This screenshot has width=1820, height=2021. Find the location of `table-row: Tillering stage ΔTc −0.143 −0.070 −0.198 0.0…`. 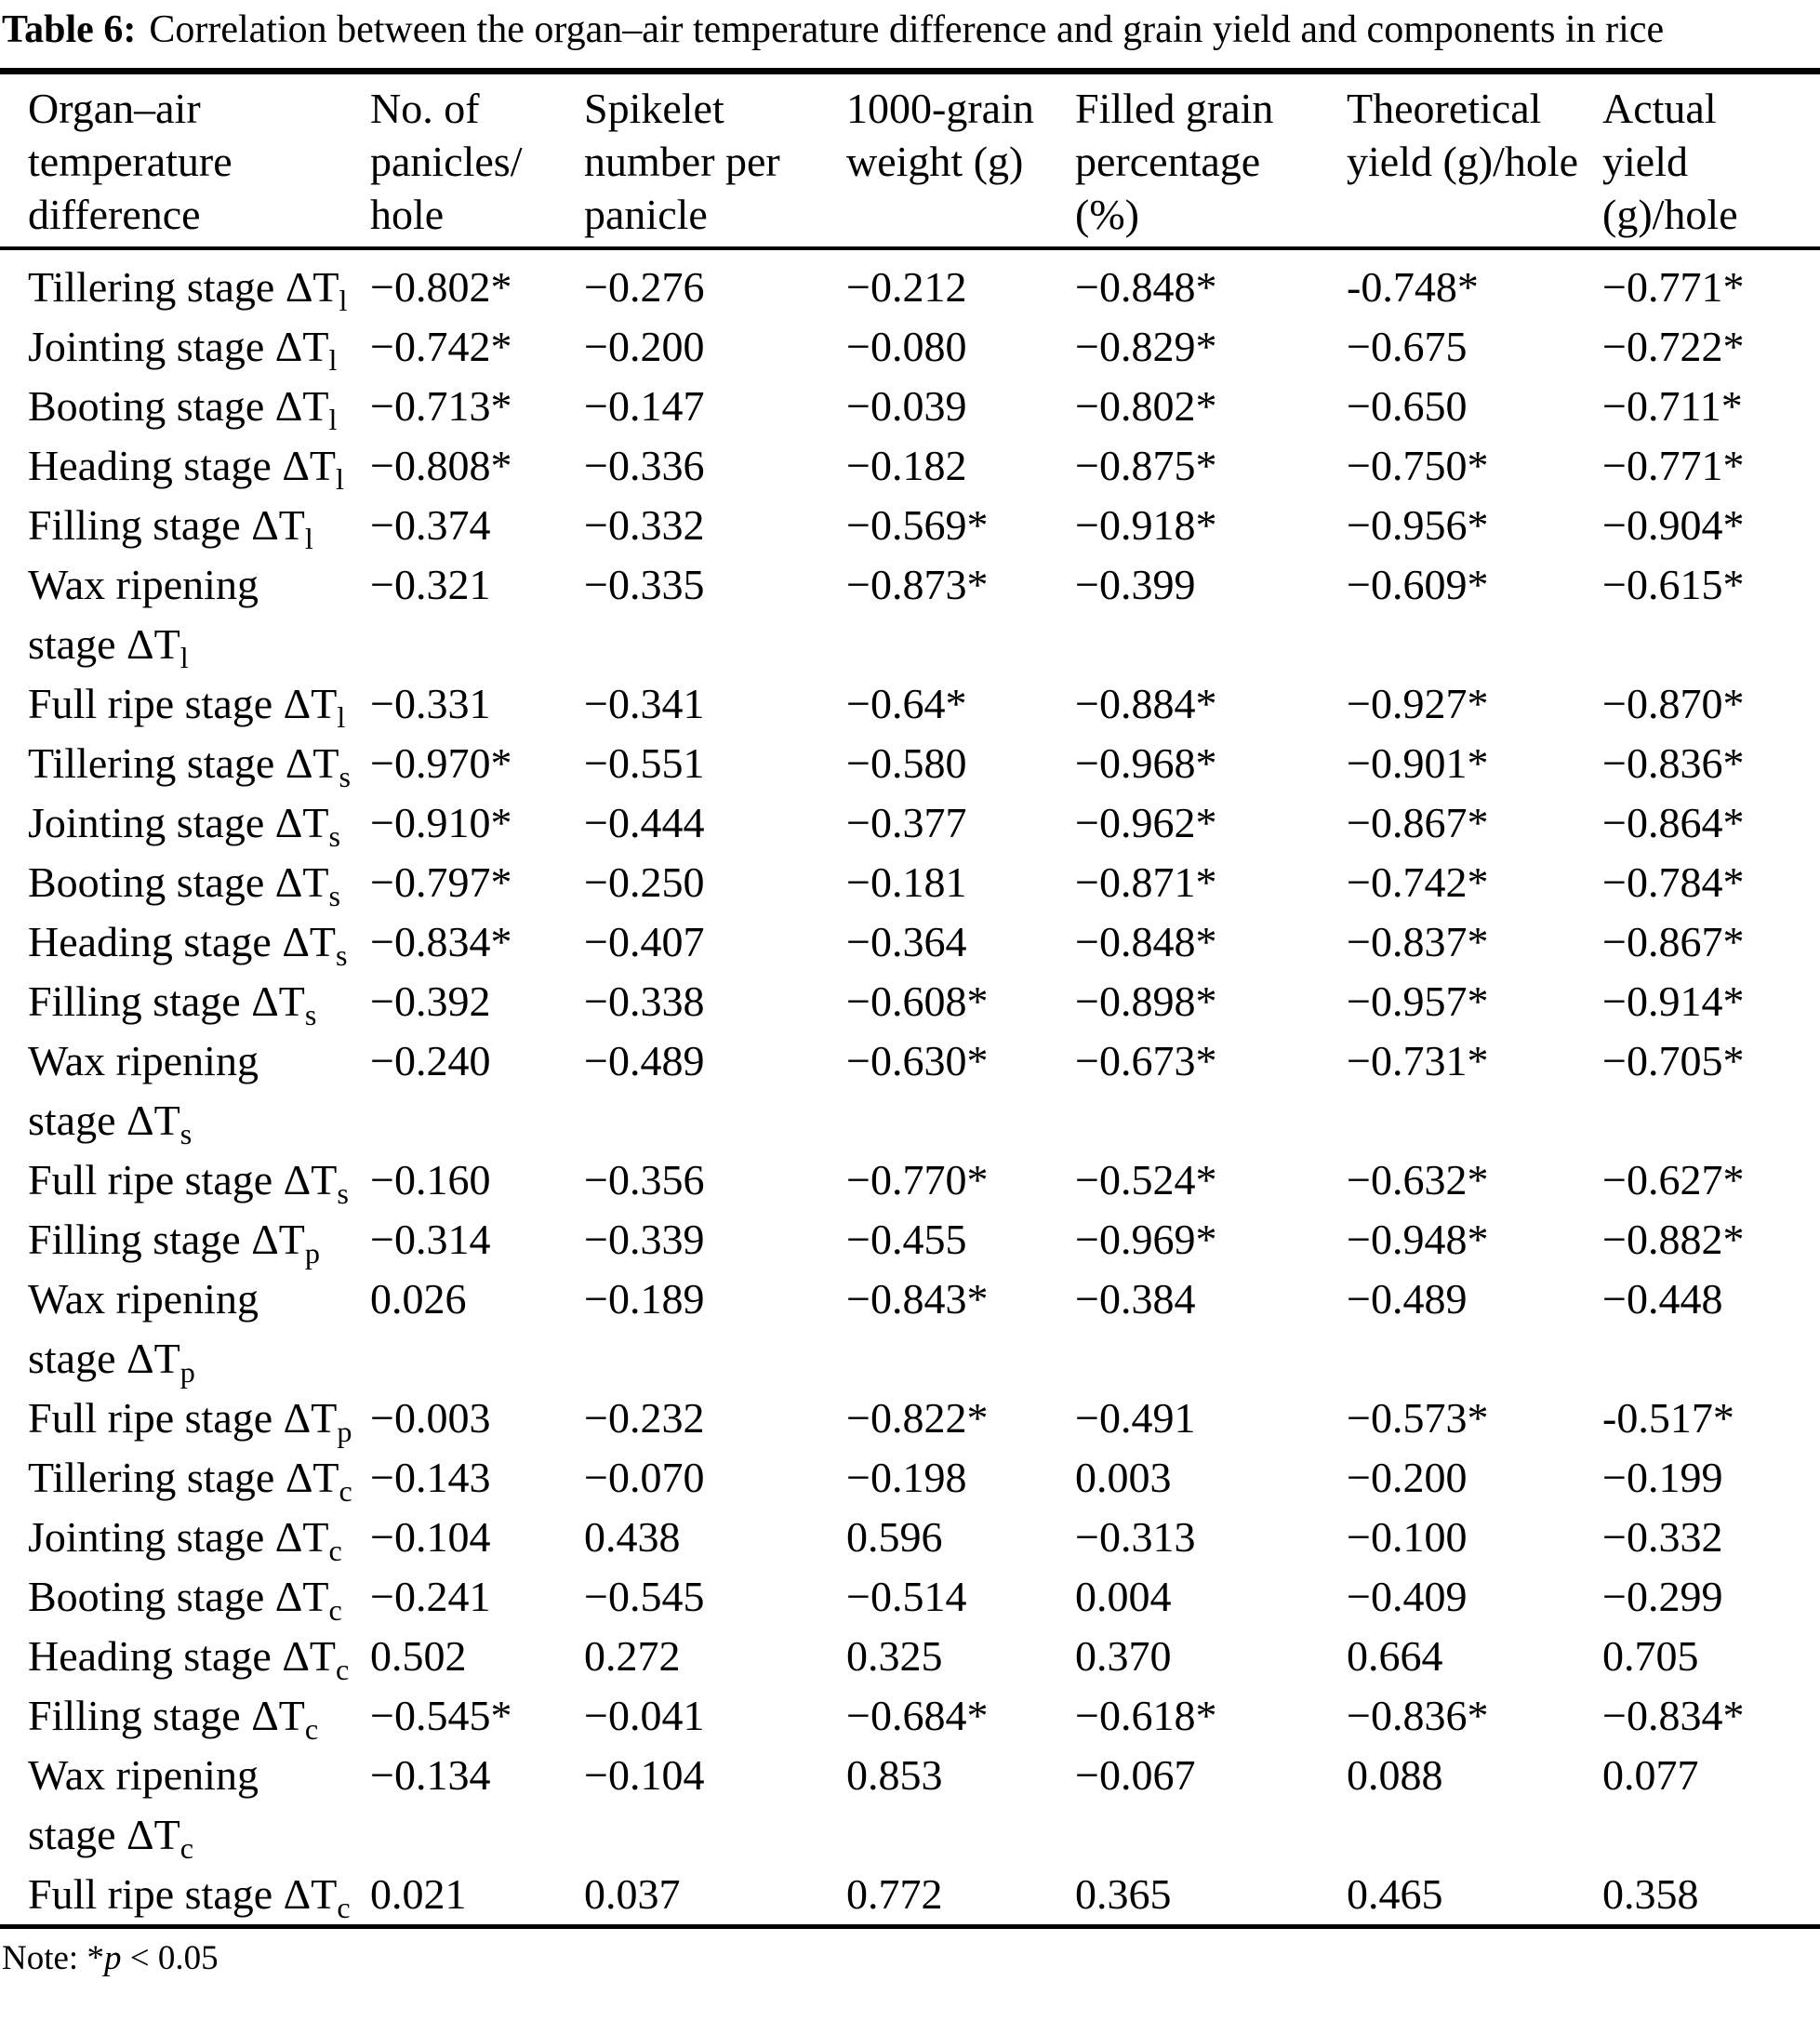

table-row: Tillering stage ΔTc −0.143 −0.070 −0.198 0.0… is located at coordinates (910, 1478).